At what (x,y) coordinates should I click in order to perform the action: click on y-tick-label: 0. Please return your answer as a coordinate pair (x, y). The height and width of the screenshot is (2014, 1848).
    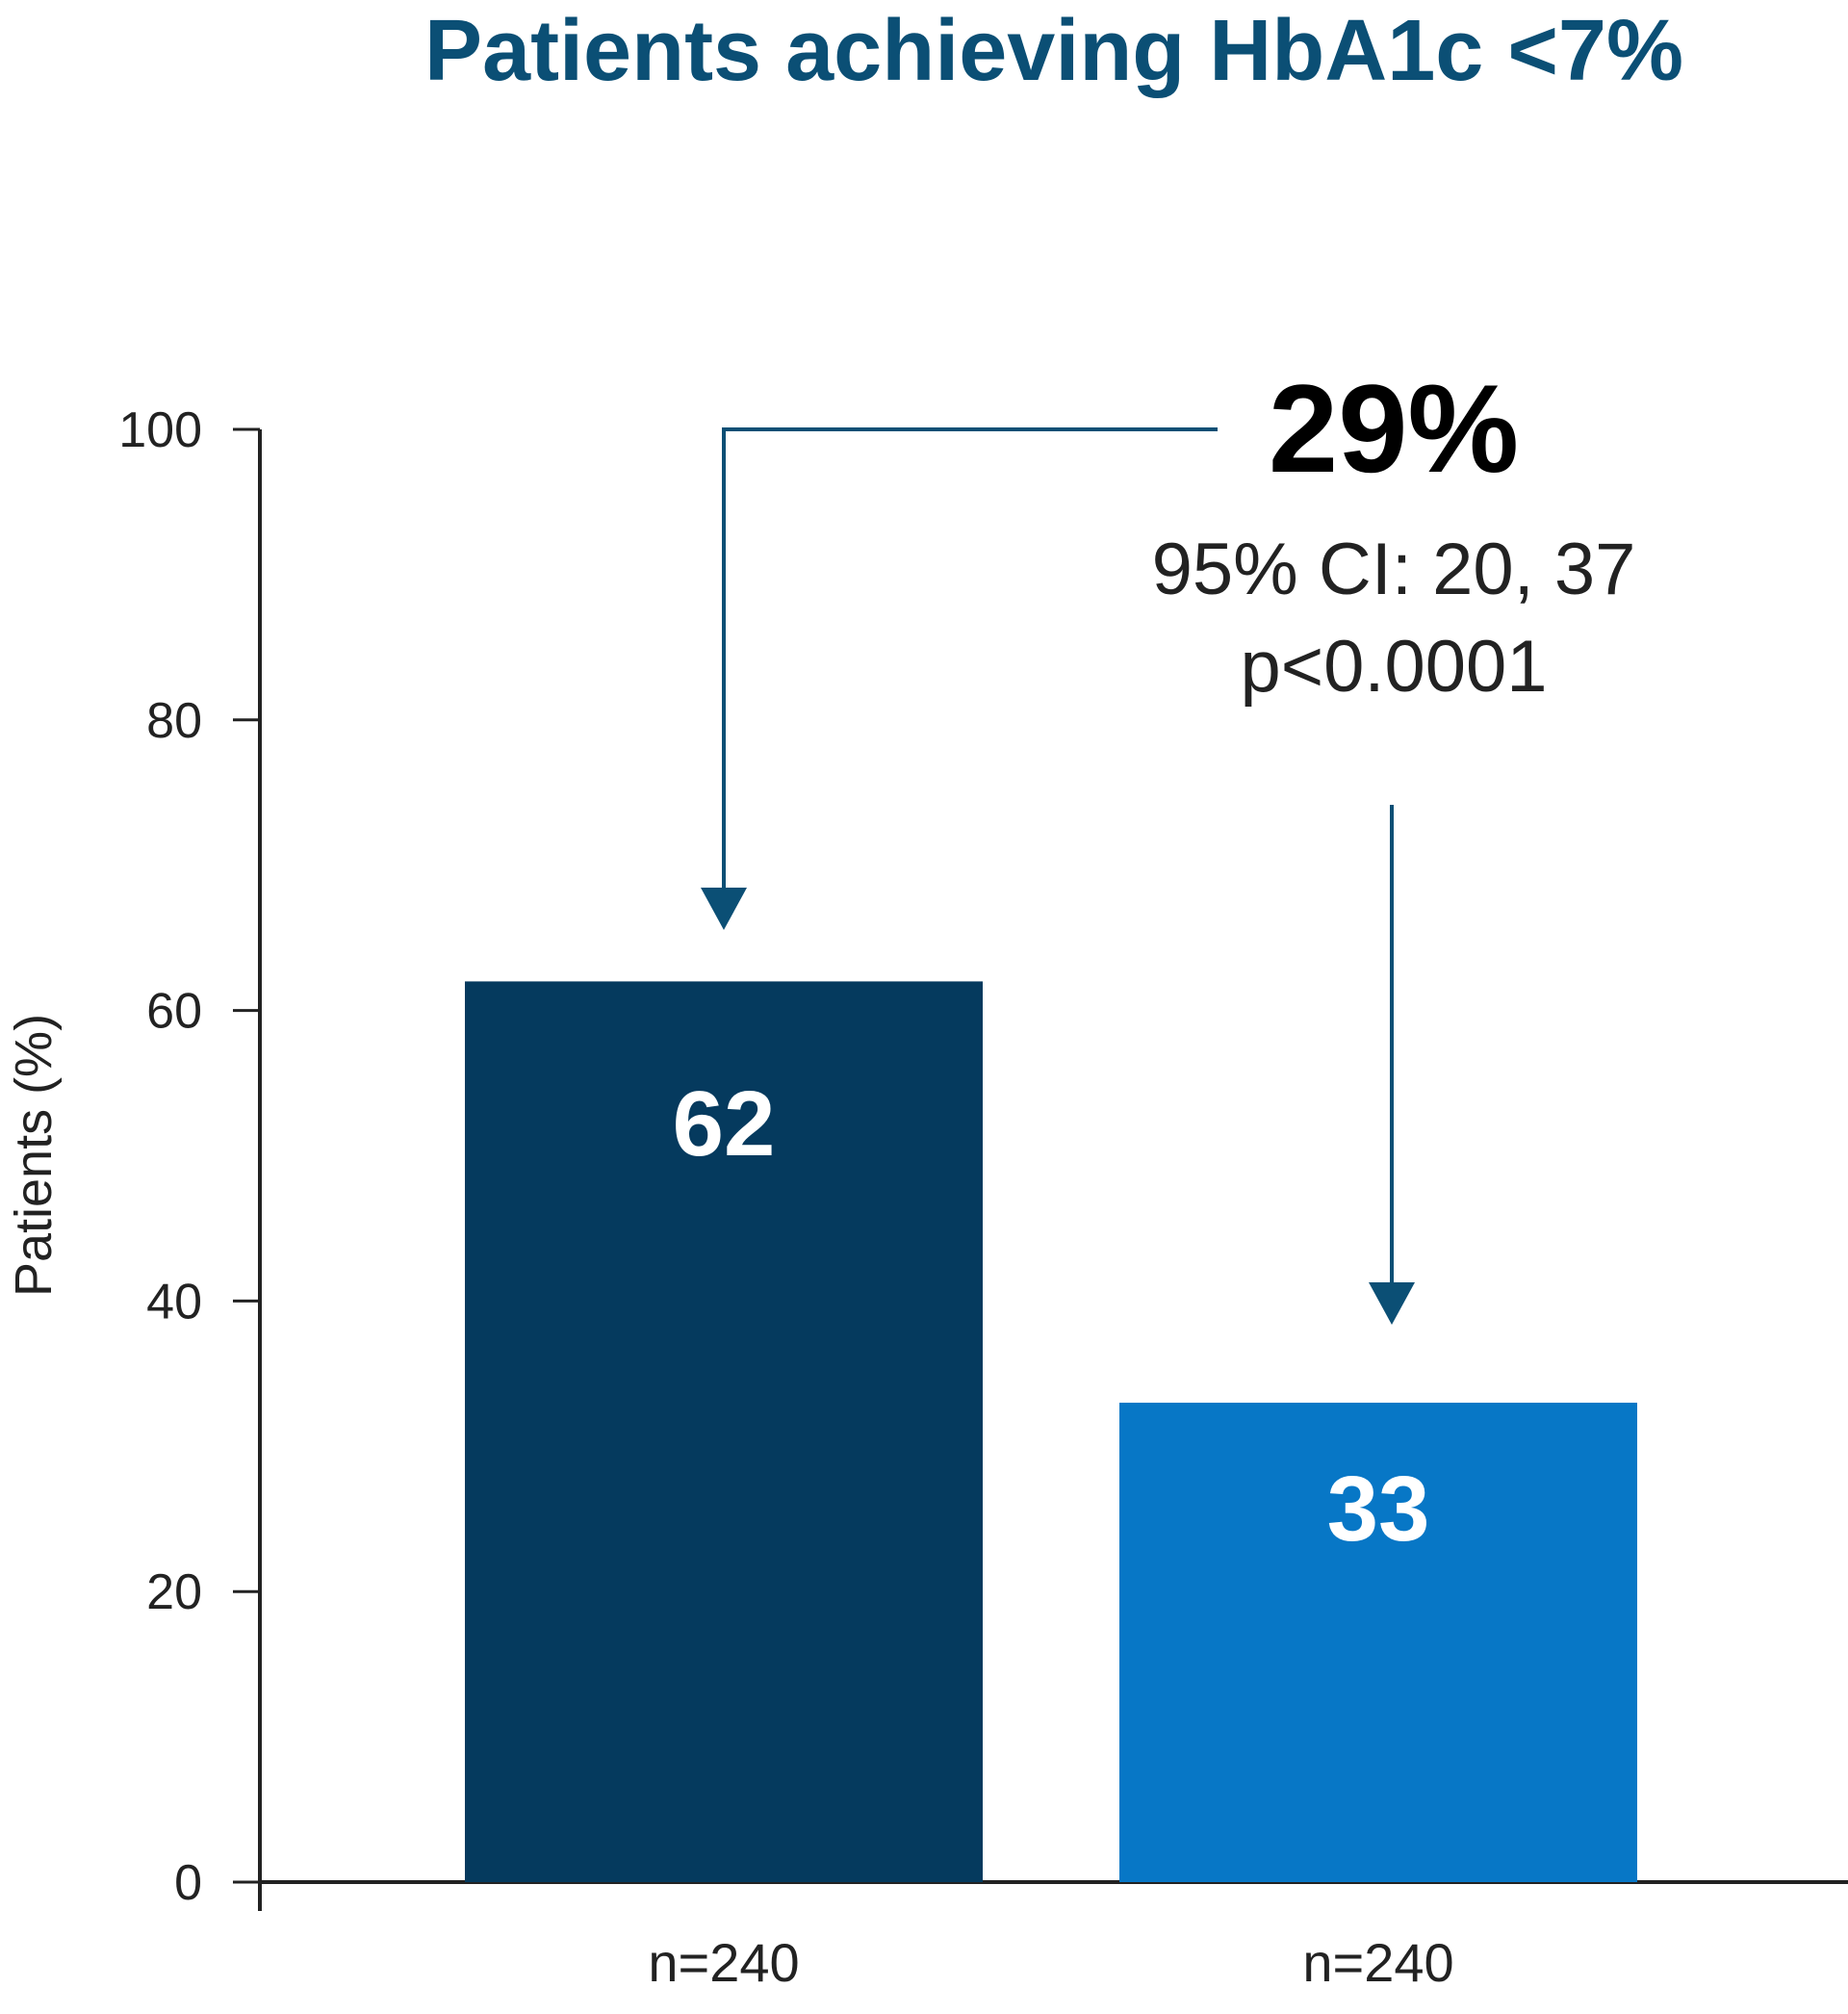
    Looking at the image, I should click on (188, 1883).